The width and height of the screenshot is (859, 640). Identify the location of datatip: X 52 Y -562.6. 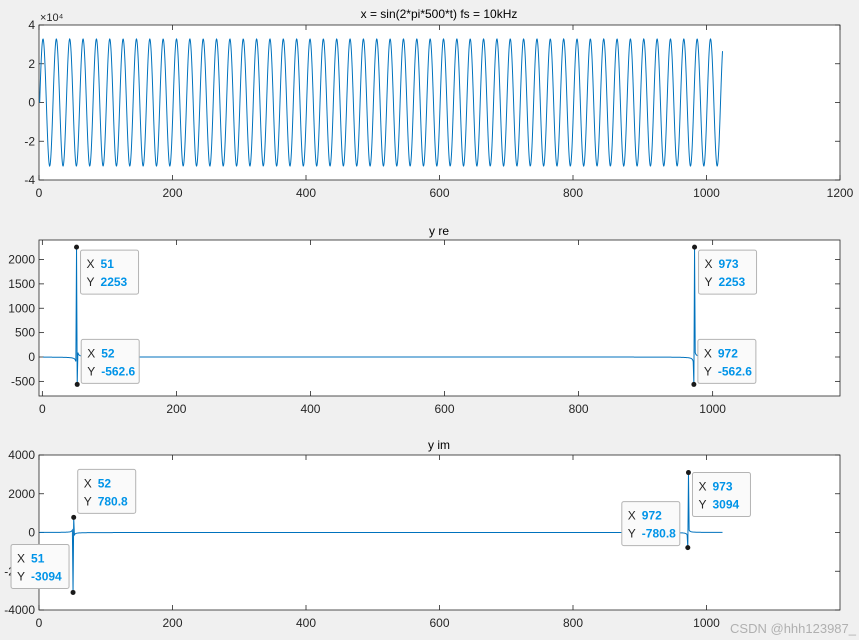
(107, 362).